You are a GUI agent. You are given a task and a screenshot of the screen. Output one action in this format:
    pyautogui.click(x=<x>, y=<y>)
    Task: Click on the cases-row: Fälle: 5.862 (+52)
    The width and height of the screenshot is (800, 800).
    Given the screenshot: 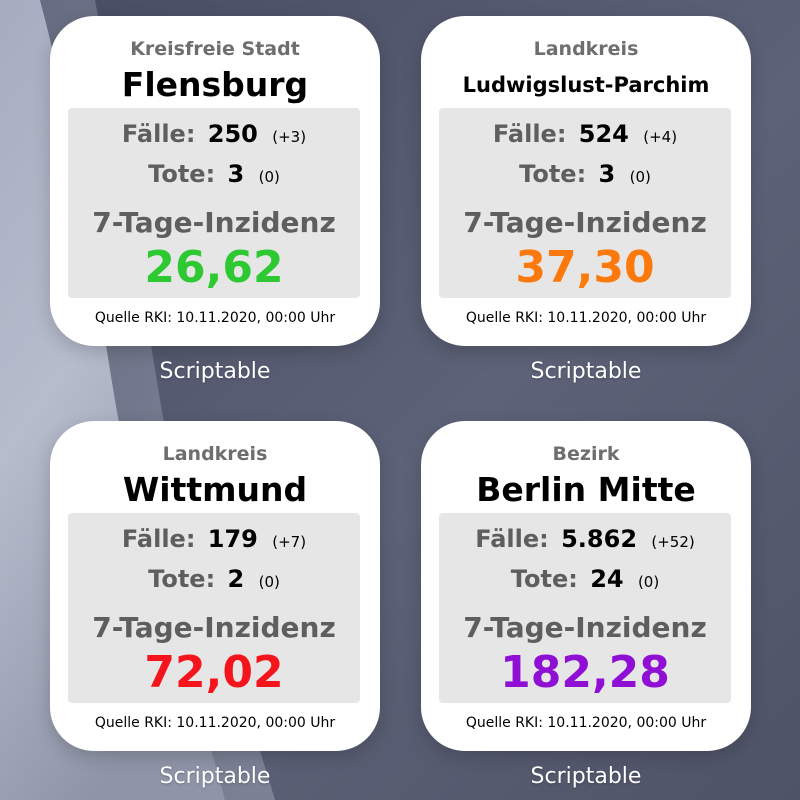 What is the action you would take?
    pyautogui.click(x=585, y=539)
    